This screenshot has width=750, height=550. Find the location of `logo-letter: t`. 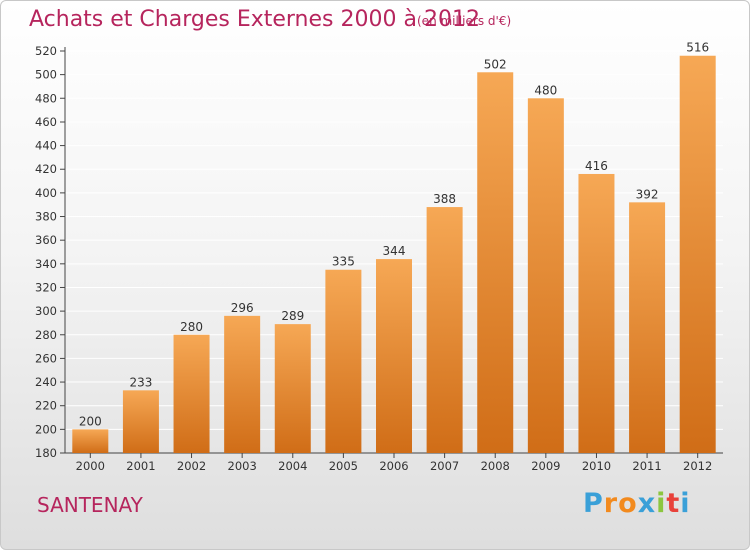

logo-letter: t is located at coordinates (673, 503).